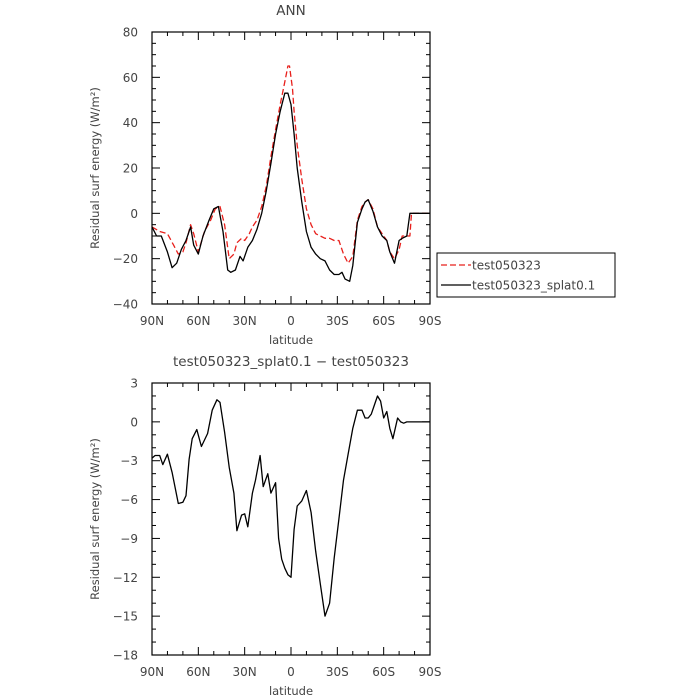  What do you see at coordinates (134, 384) in the screenshot?
I see `y-tick-label: 3` at bounding box center [134, 384].